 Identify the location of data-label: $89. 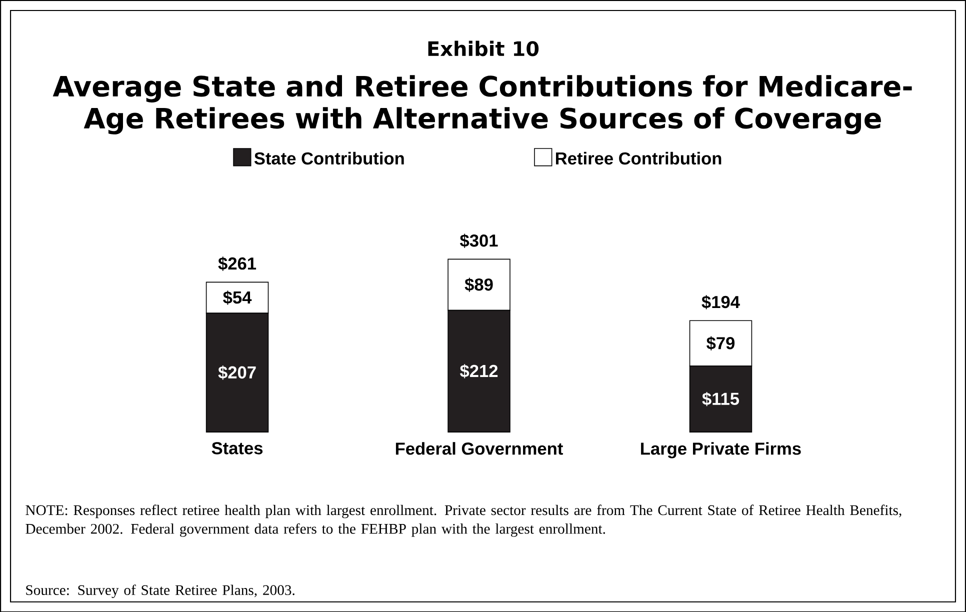
(478, 285).